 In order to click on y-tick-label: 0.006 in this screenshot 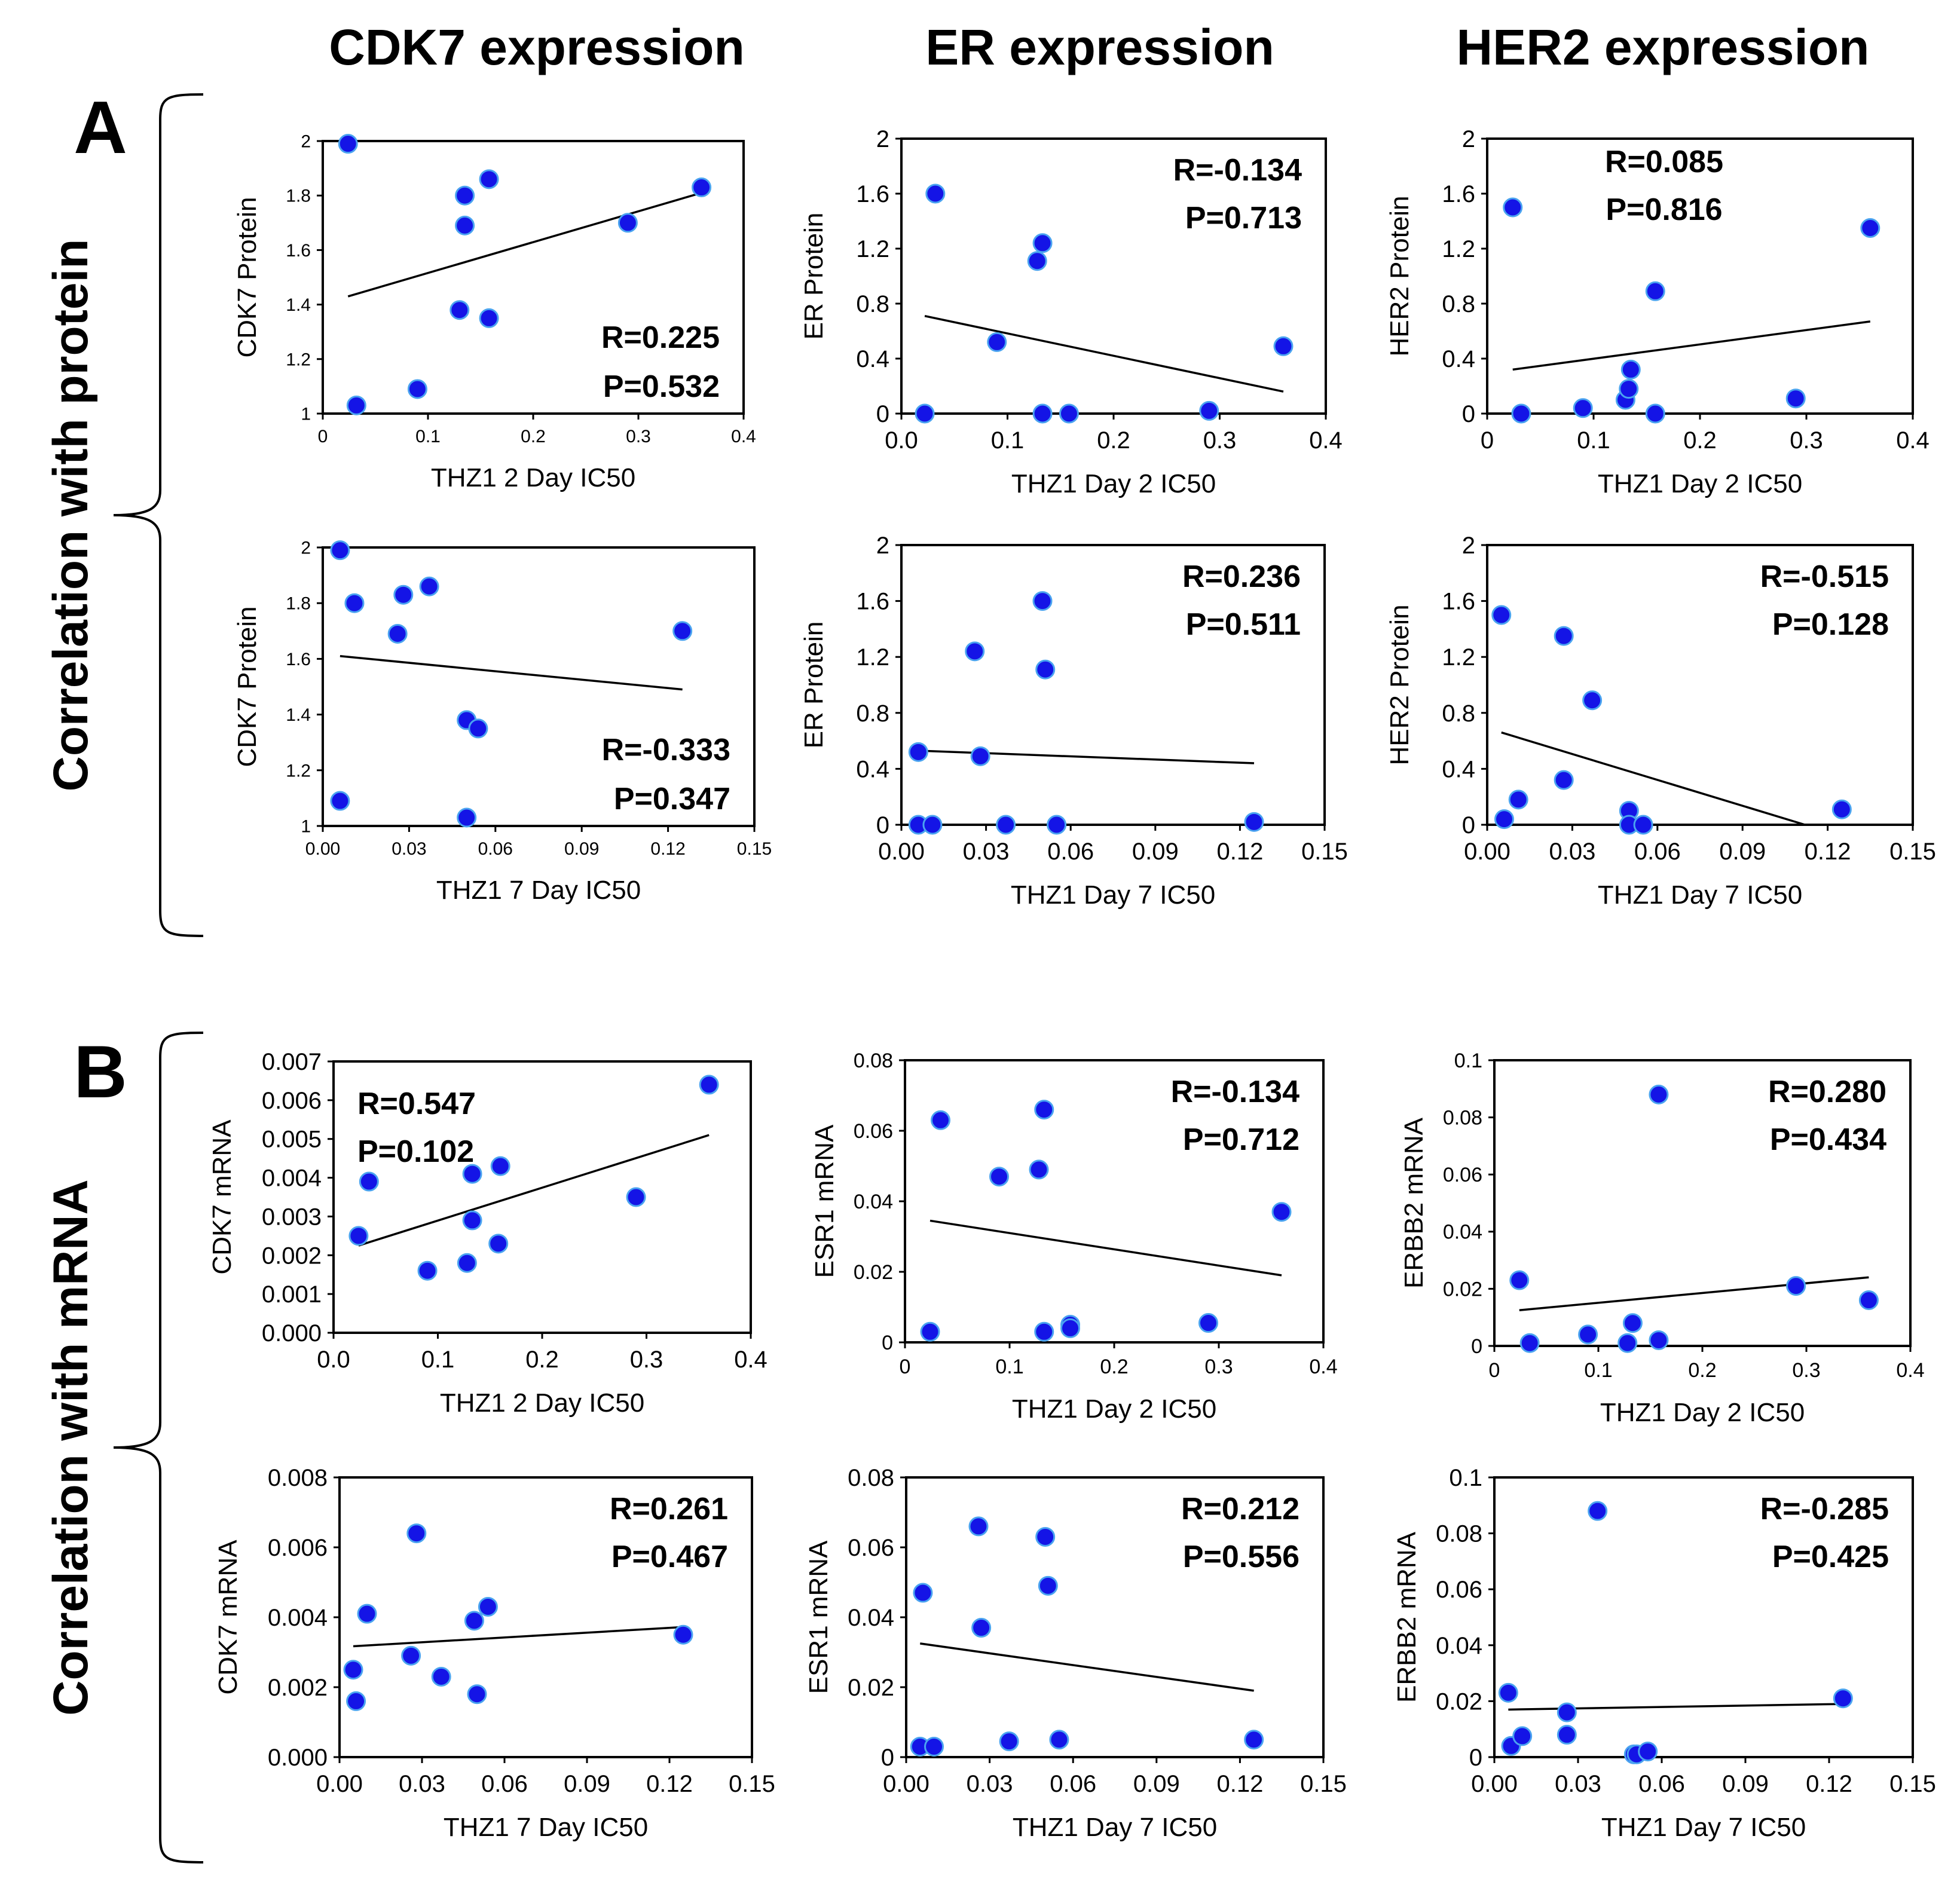, I will do `click(298, 1548)`.